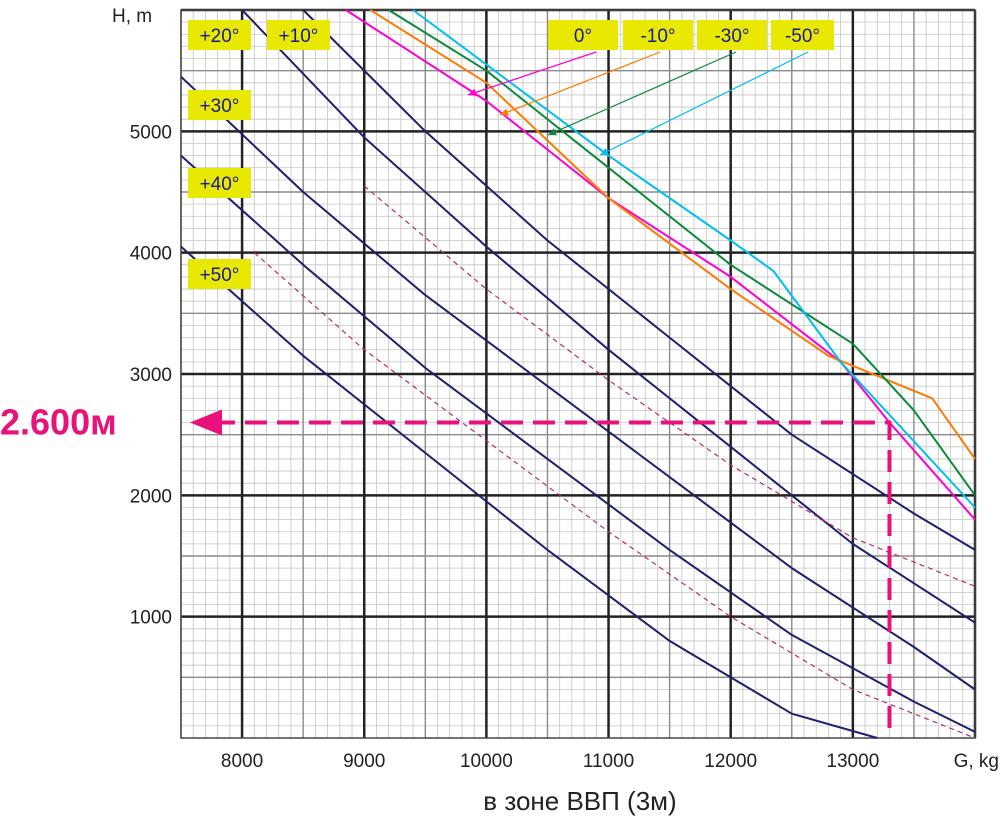  I want to click on y-tick-label: 4000, so click(151, 254).